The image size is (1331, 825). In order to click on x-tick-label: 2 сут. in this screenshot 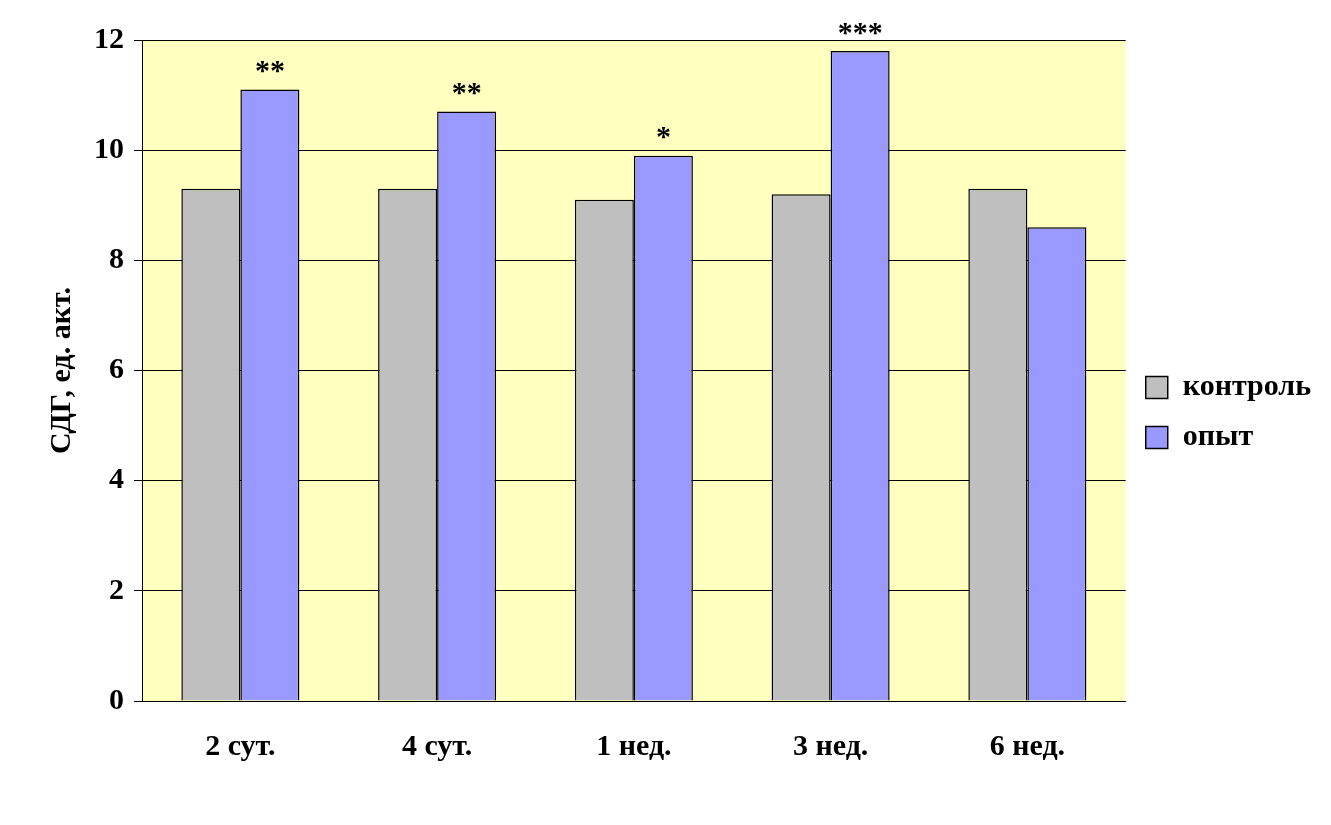, I will do `click(240, 744)`.